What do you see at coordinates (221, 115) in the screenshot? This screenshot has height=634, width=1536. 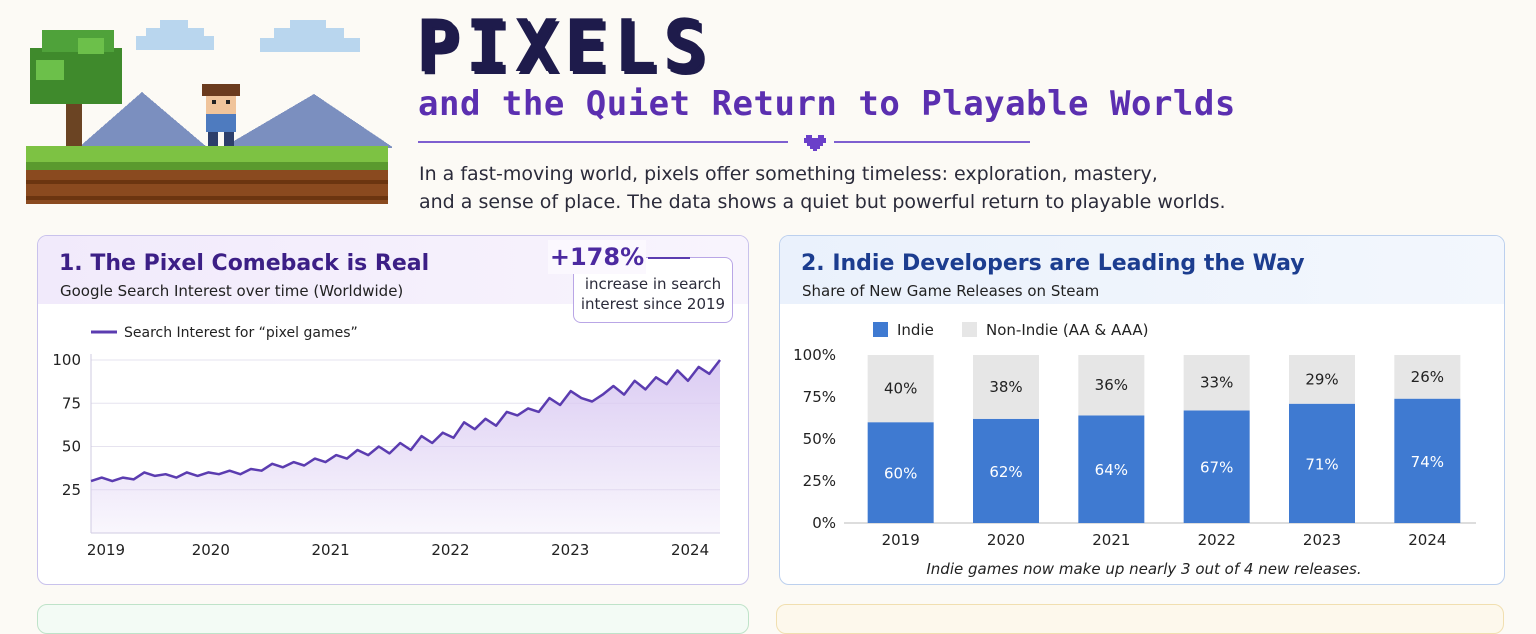 I see `character-icon` at bounding box center [221, 115].